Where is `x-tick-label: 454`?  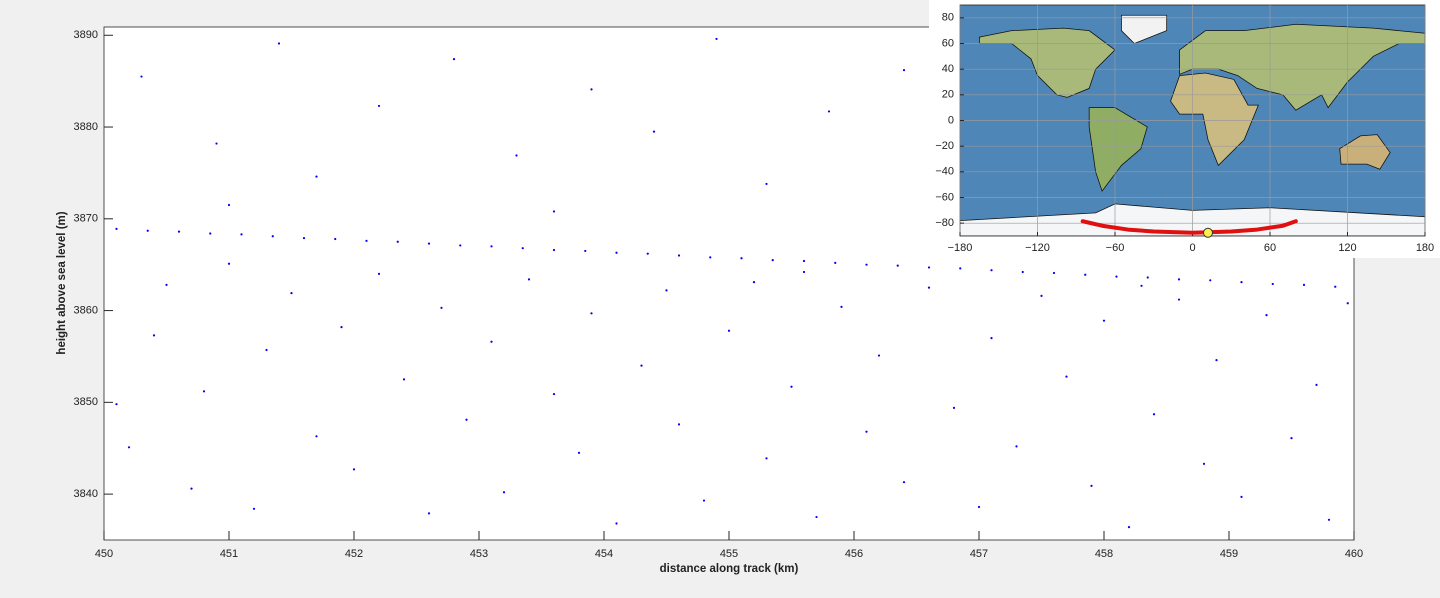
x-tick-label: 454 is located at coordinates (604, 554).